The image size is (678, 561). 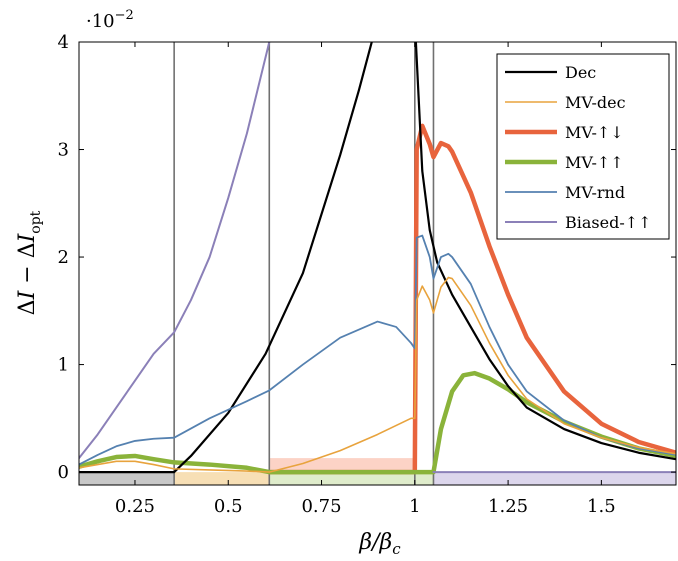 What do you see at coordinates (63, 150) in the screenshot?
I see `y-tick-label: 3` at bounding box center [63, 150].